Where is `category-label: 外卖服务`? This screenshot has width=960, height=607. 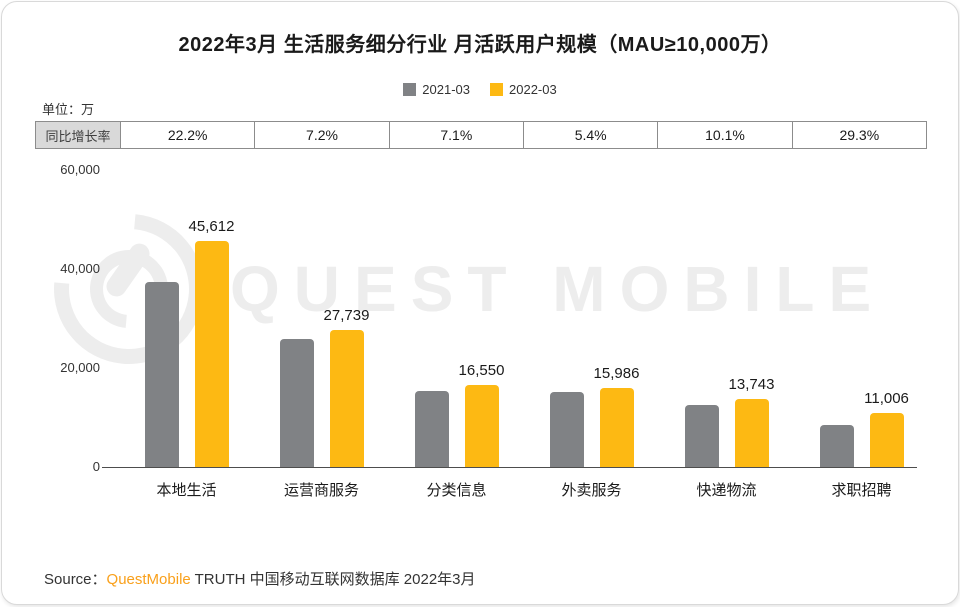
category-label: 外卖服务 is located at coordinates (591, 490).